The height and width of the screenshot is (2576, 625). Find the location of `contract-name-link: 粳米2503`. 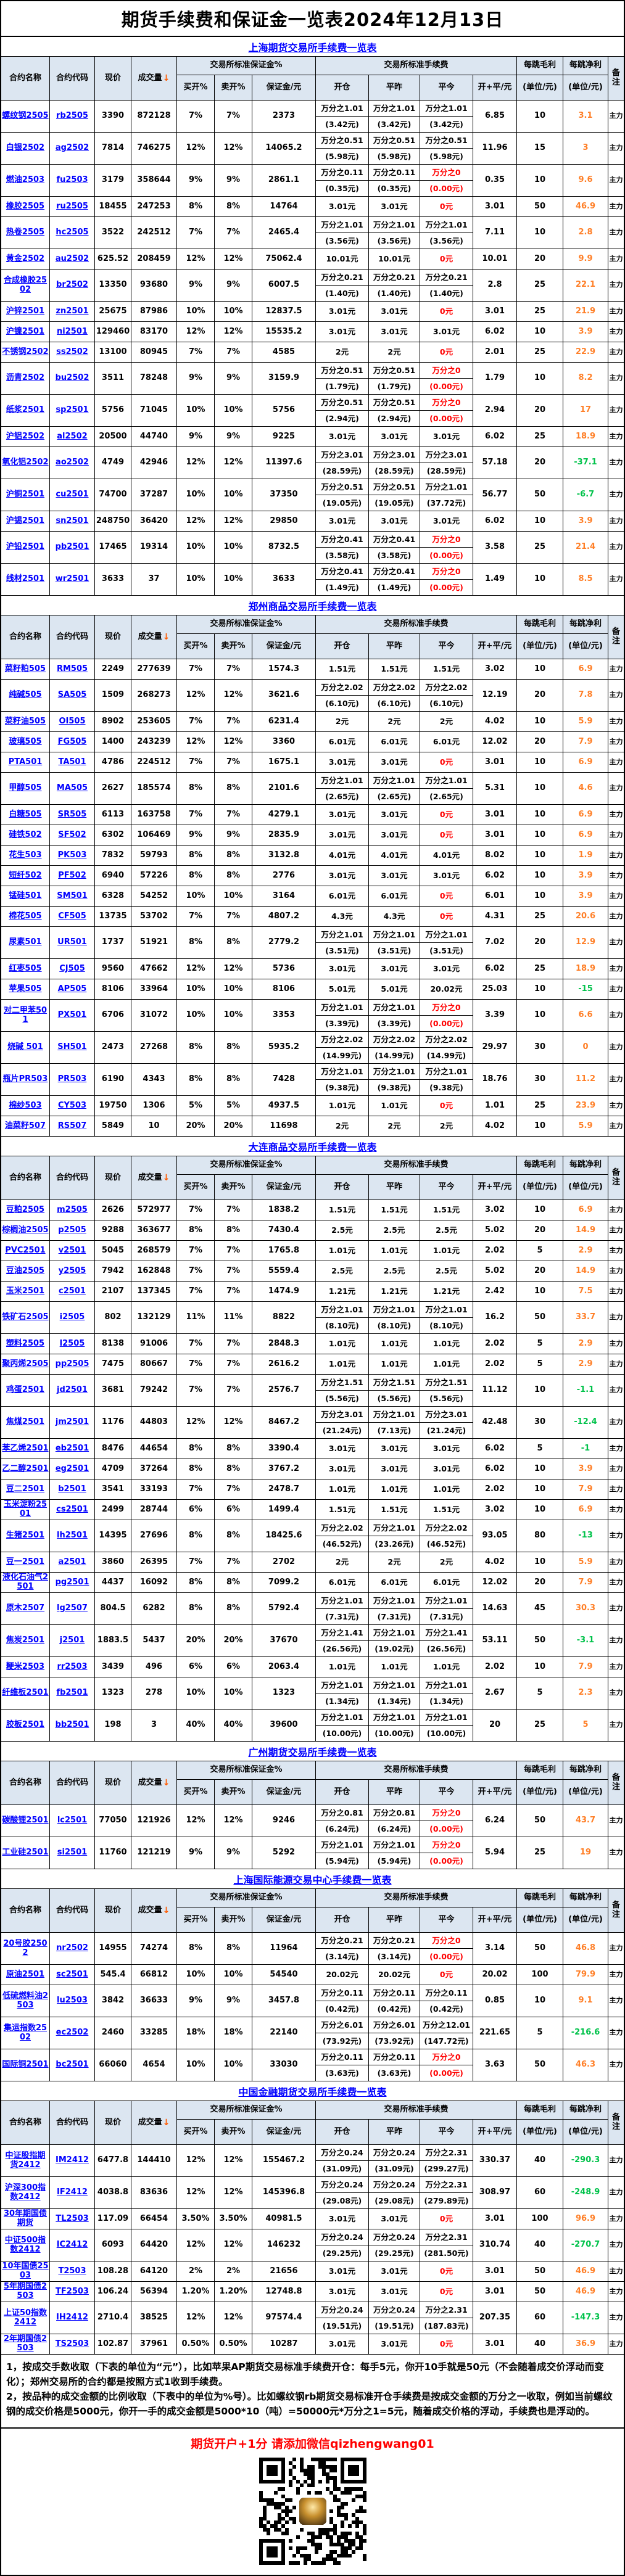

contract-name-link: 粳米2503 is located at coordinates (25, 1667).